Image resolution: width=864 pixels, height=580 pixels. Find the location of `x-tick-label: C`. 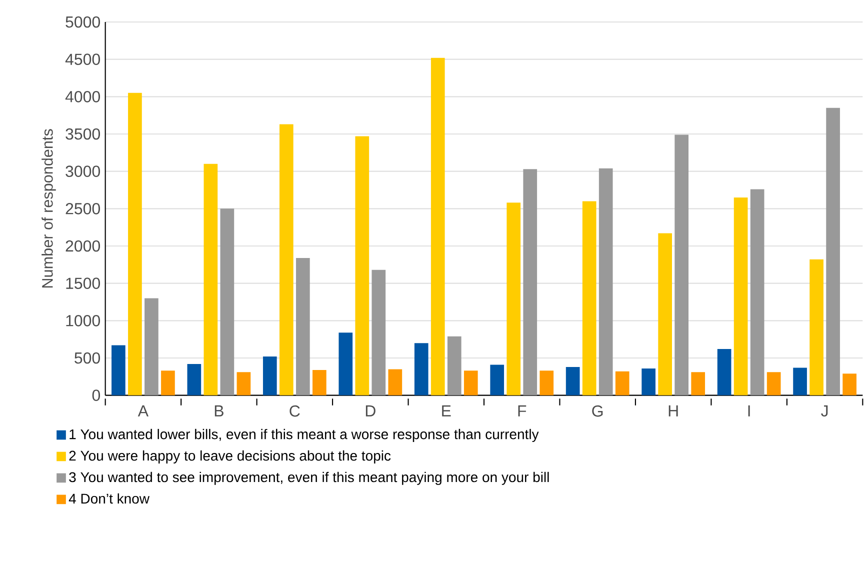

x-tick-label: C is located at coordinates (295, 411).